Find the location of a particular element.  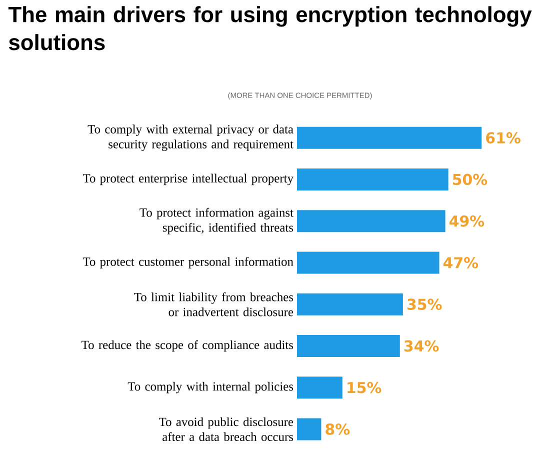

y-tick-label: To protect customer personal information is located at coordinates (188, 262).